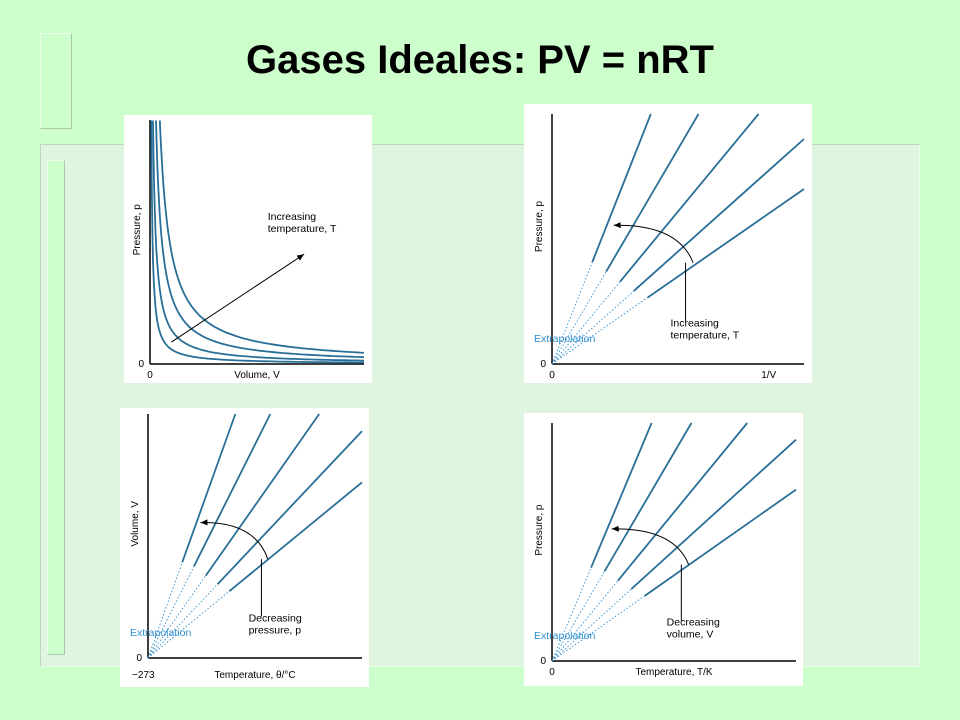 Image resolution: width=960 pixels, height=720 pixels. I want to click on x-axis-label: Volume, V, so click(257, 375).